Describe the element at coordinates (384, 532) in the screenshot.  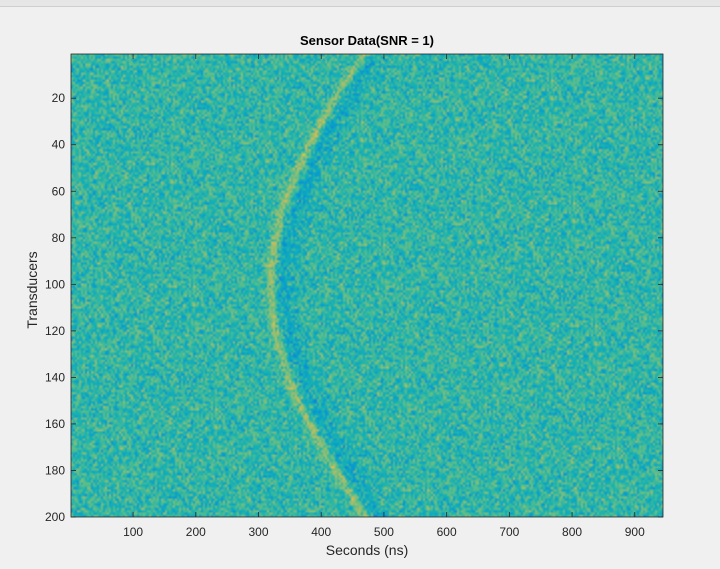
I see `x-tick-label: 500` at that location.